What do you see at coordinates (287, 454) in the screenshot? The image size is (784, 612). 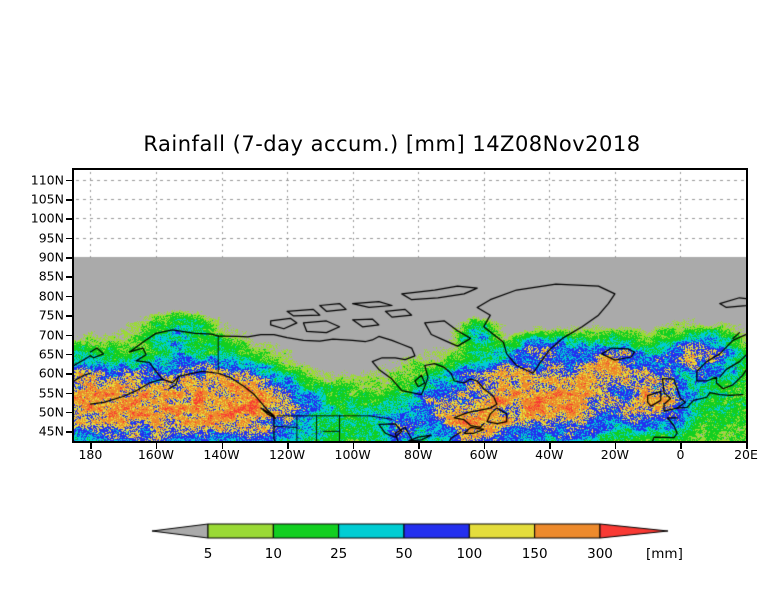 I see `longitude-label: 120W` at bounding box center [287, 454].